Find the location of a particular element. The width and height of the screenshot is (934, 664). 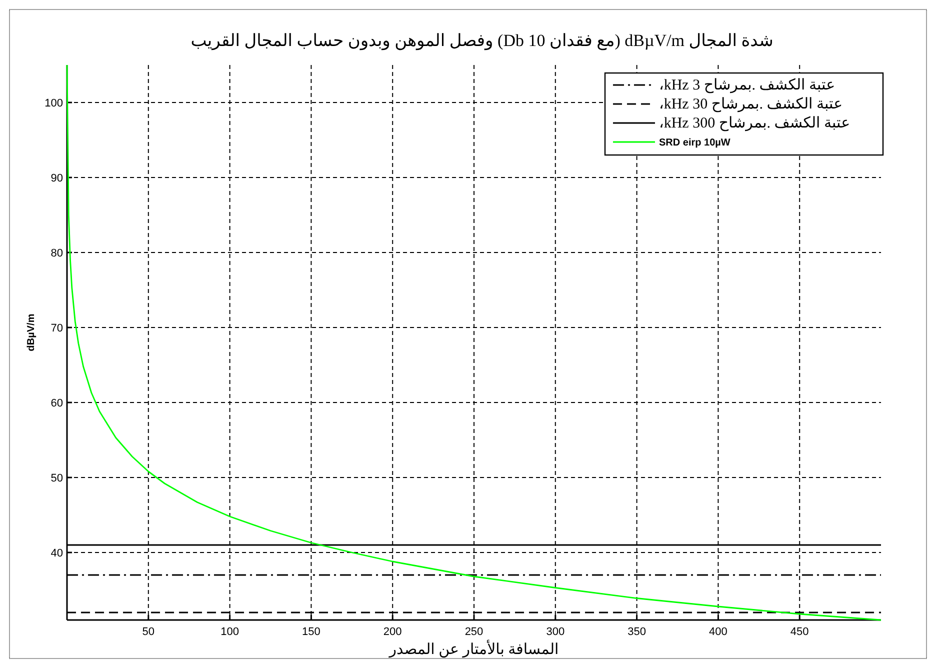

y-axis-title: dBµV/m is located at coordinates (31, 333).